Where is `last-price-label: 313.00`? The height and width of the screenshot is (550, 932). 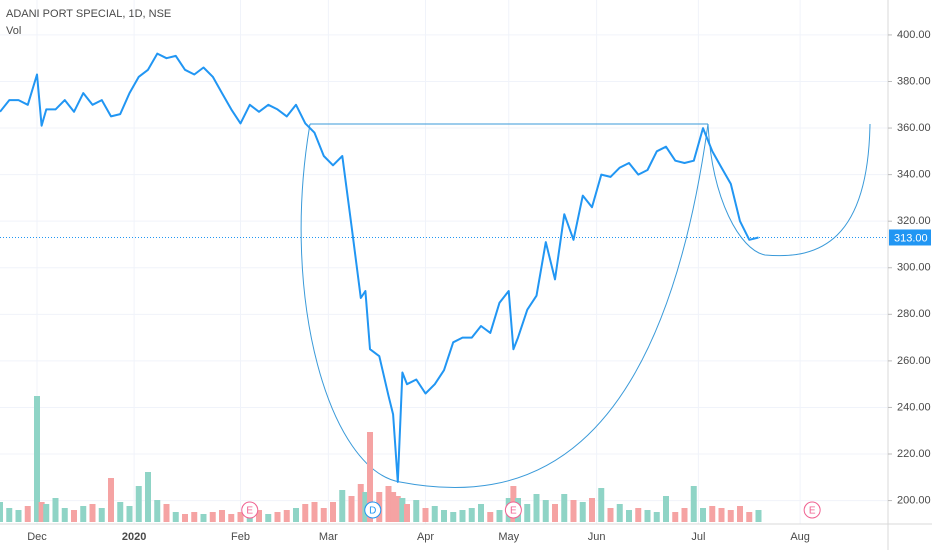 last-price-label: 313.00 is located at coordinates (911, 238).